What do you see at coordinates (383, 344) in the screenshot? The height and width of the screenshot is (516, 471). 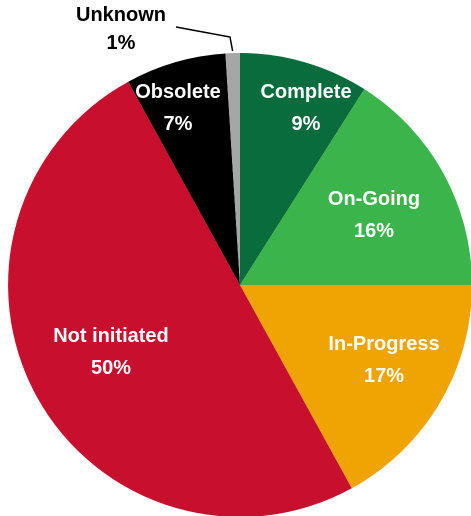 I see `slice-label-name: In-Progress` at bounding box center [383, 344].